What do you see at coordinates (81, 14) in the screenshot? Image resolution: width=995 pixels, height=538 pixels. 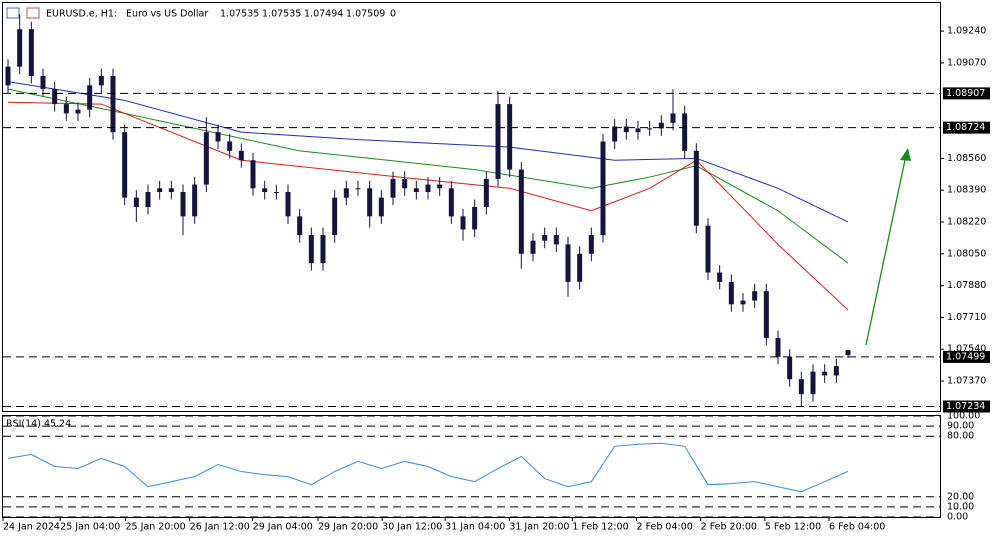 I see `symbol: EURUSD.e, H1:` at bounding box center [81, 14].